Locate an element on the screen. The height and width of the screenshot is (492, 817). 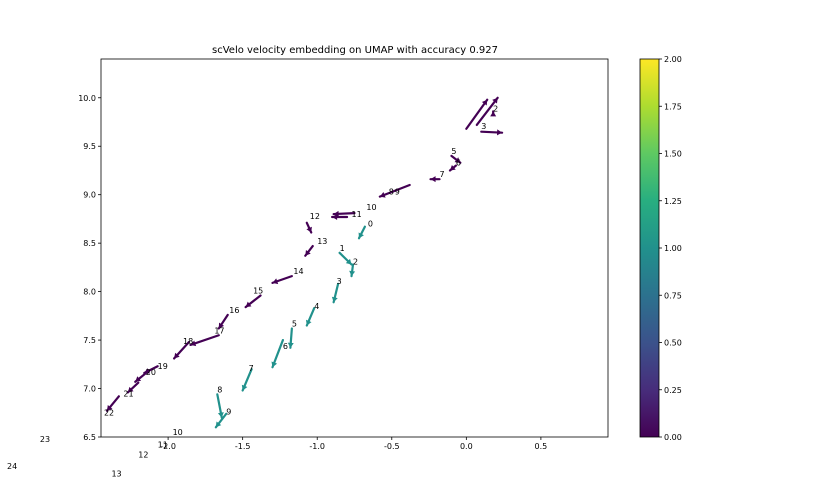
point-label: 17 is located at coordinates (219, 330).